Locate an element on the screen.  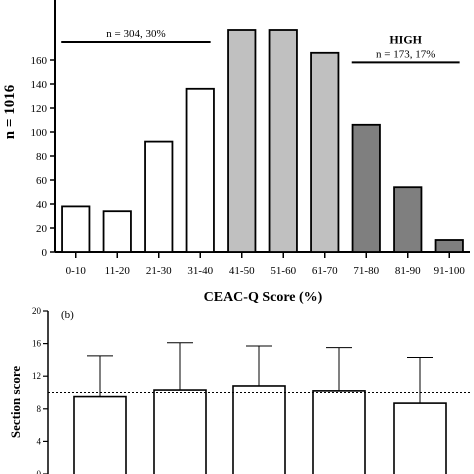
annotation-title: HIGH is located at coordinates (405, 39).